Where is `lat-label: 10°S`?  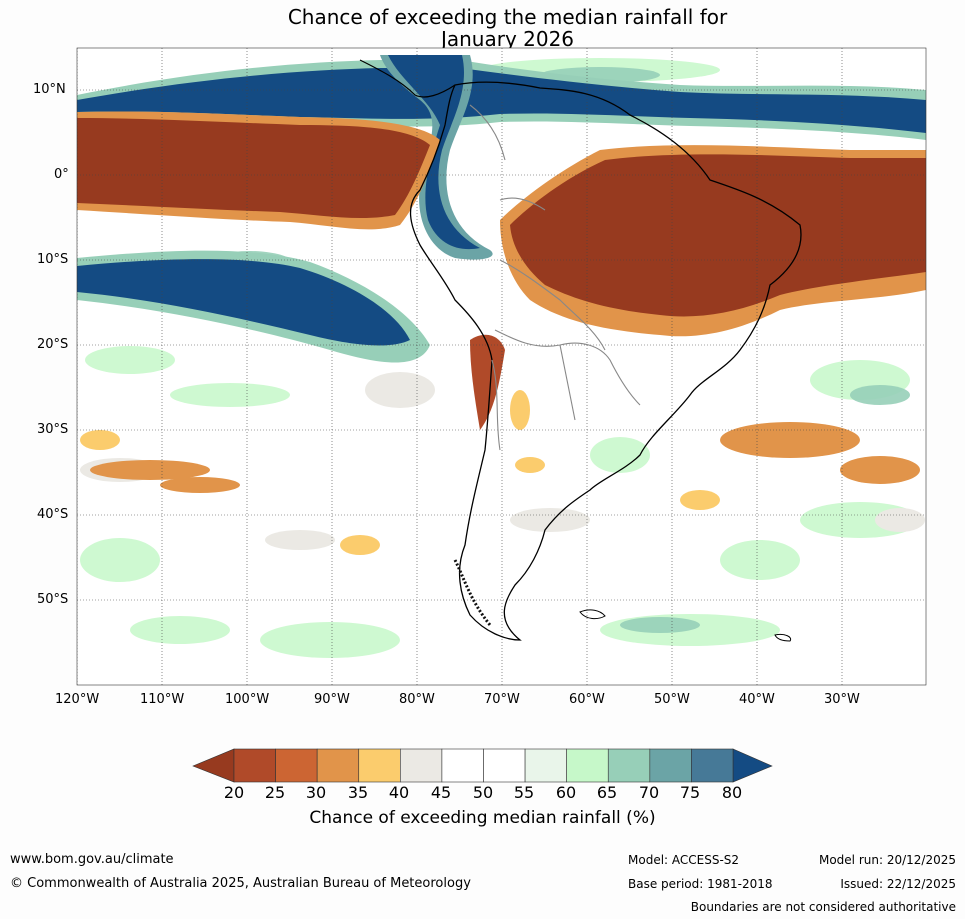 lat-label: 10°S is located at coordinates (53, 259).